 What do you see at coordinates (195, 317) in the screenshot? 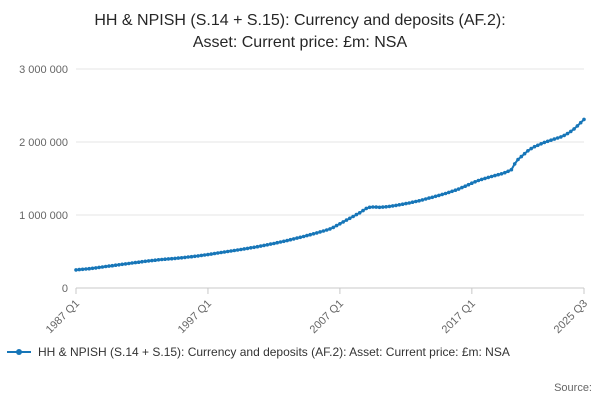
I see `svg-text: 1997 Q1` at bounding box center [195, 317].